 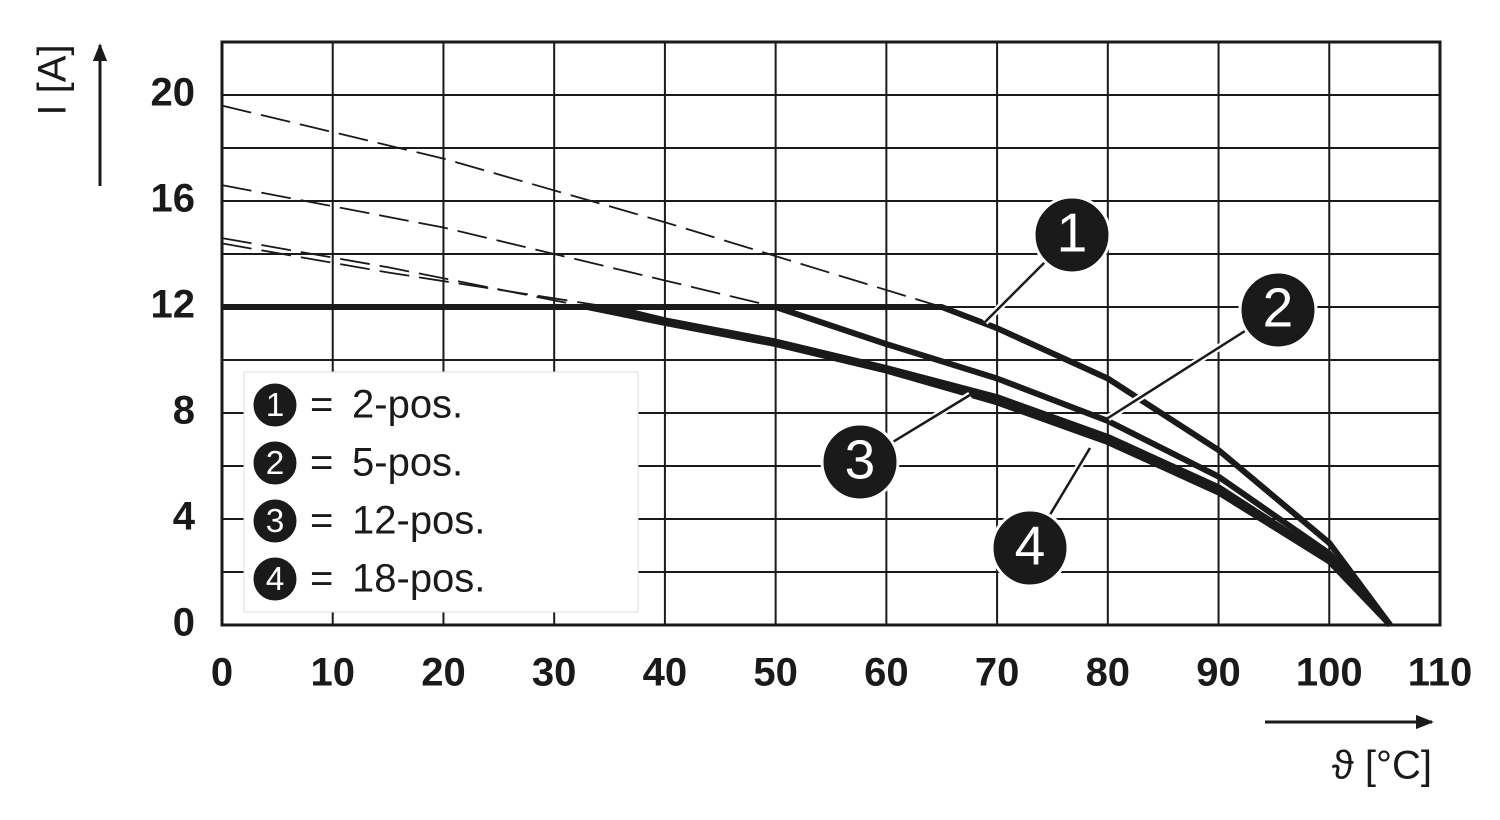 What do you see at coordinates (1218, 673) in the screenshot?
I see `x-tick-label: 90` at bounding box center [1218, 673].